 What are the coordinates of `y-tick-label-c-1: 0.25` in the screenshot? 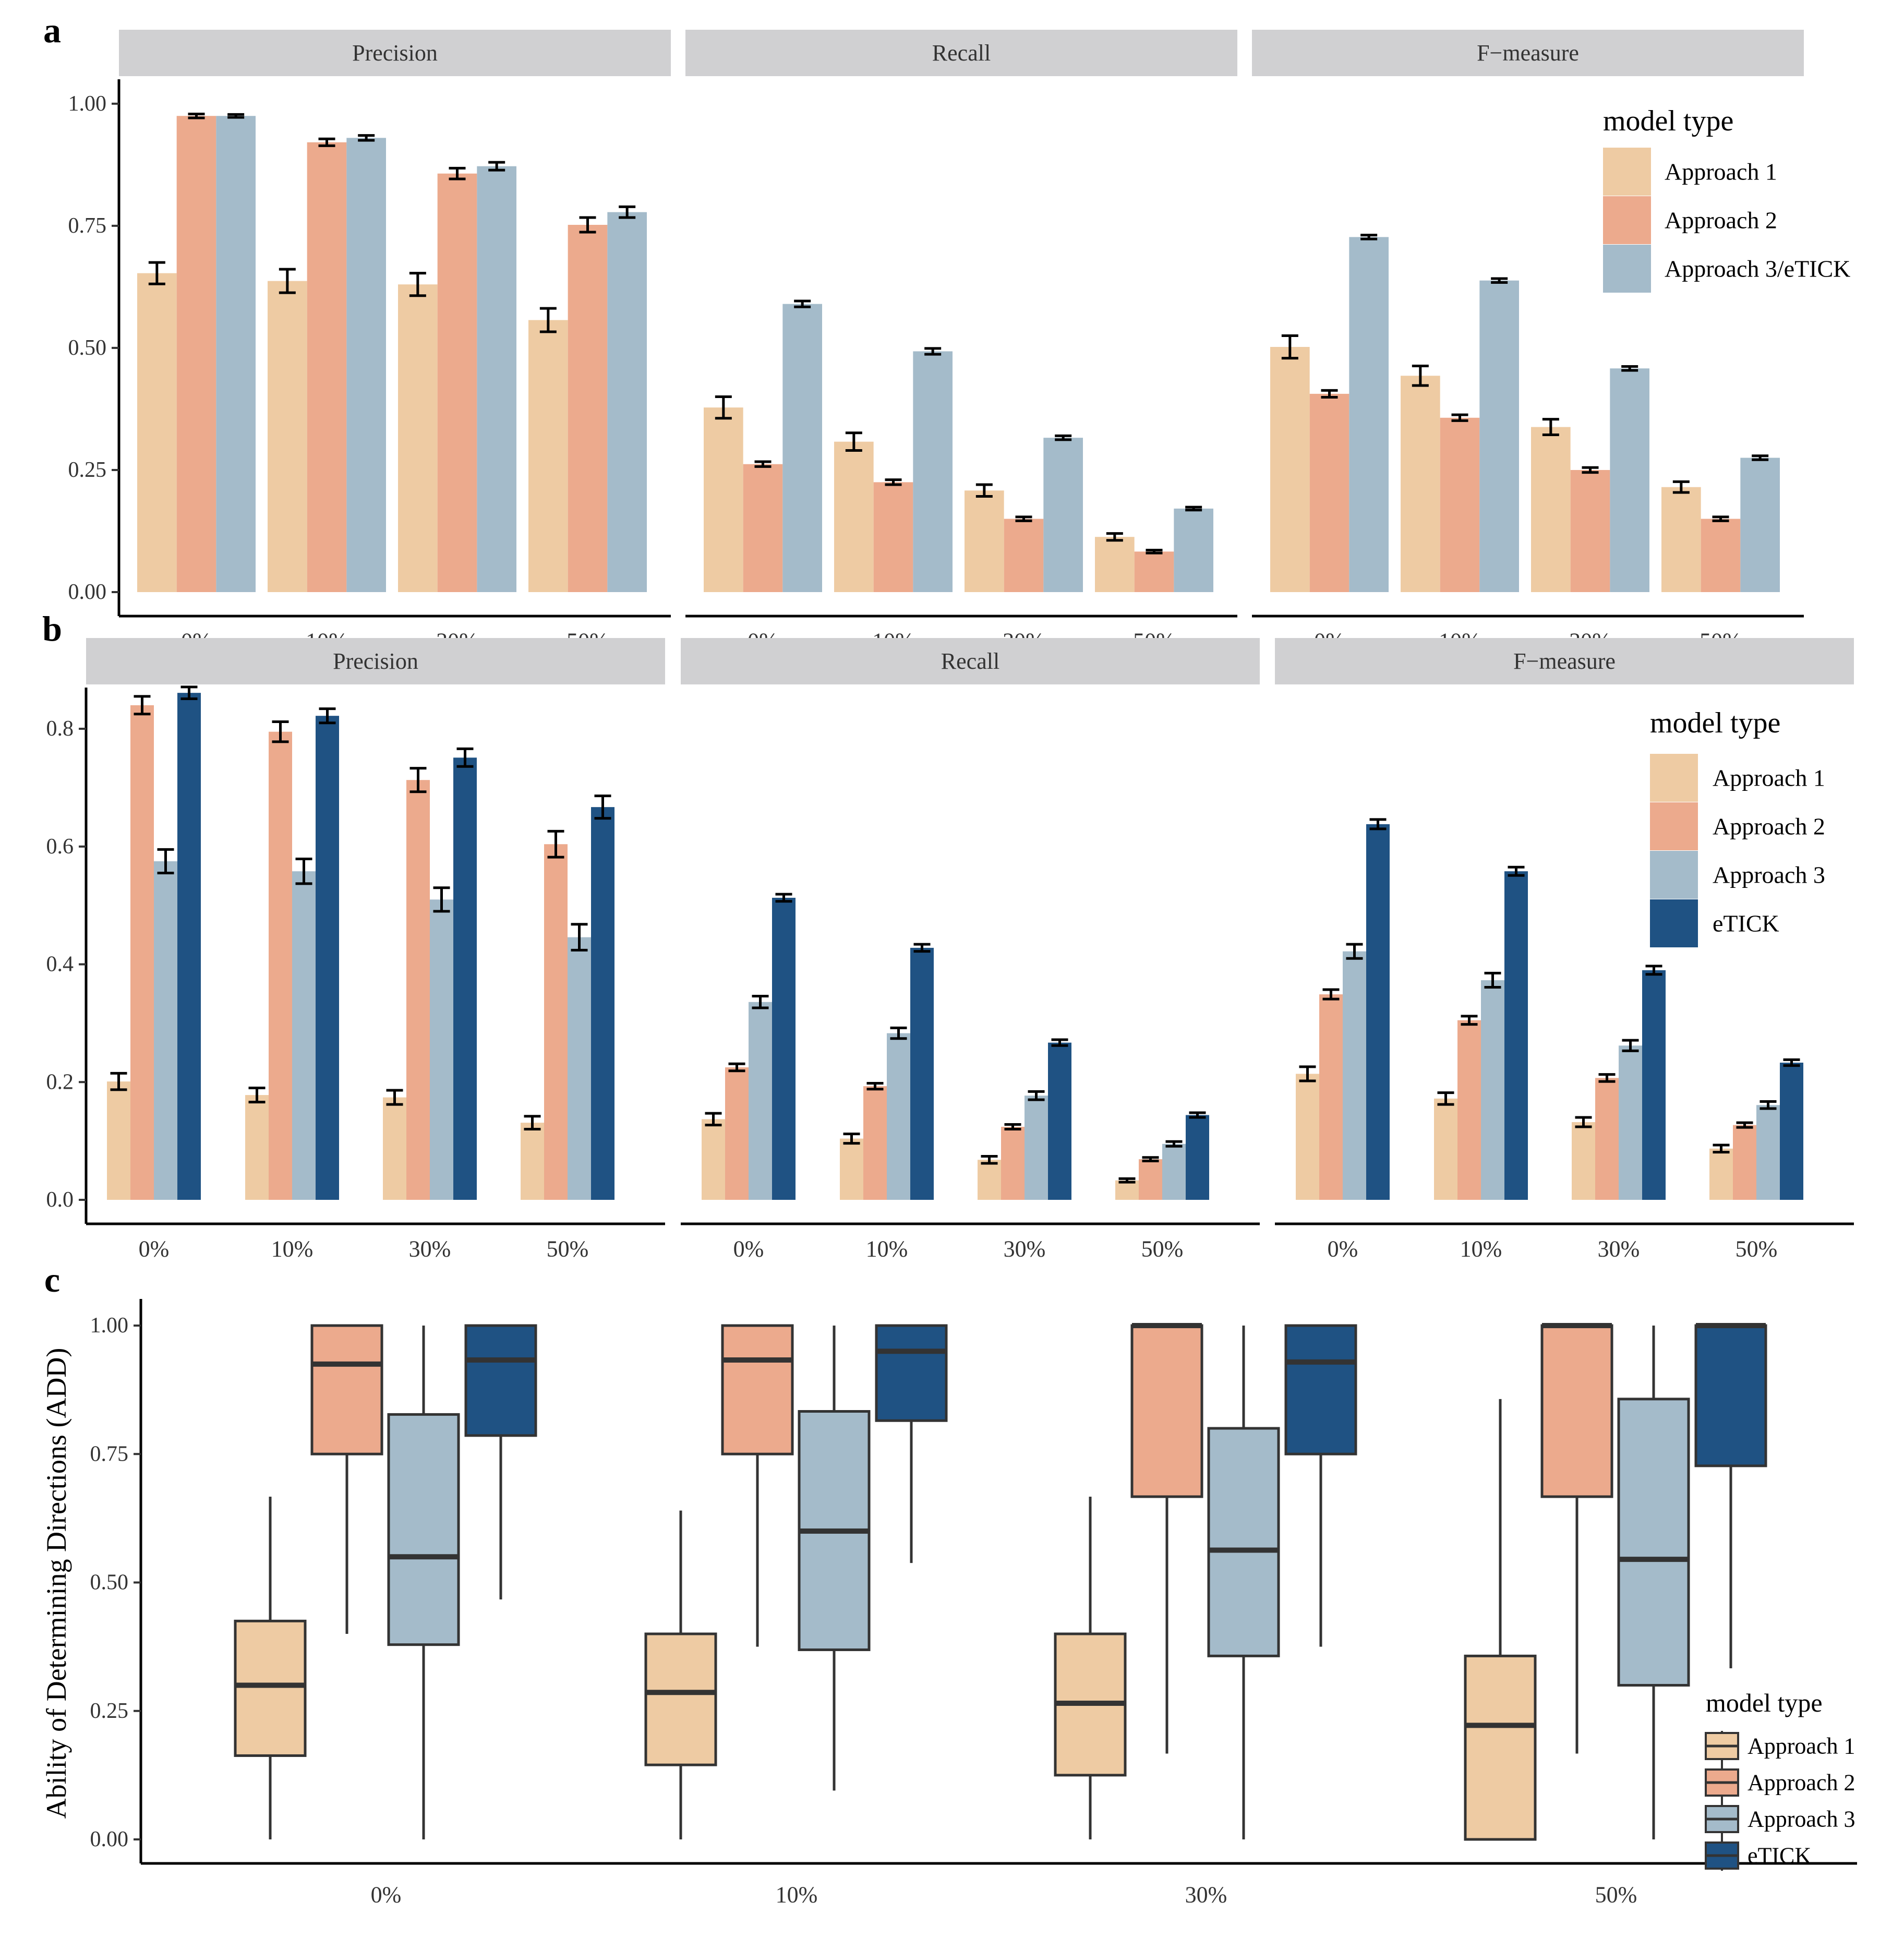 It's located at (109, 1711).